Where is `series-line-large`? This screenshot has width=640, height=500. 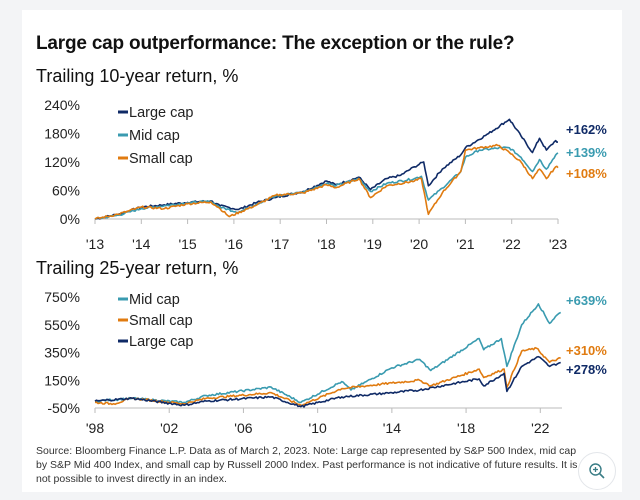
series-line-large is located at coordinates (327, 381).